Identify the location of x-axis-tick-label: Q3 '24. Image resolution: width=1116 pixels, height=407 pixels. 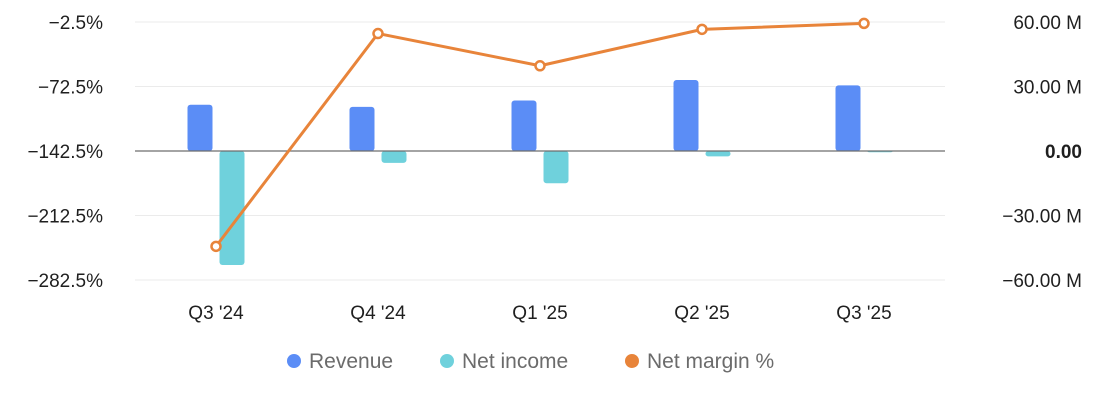
(216, 313).